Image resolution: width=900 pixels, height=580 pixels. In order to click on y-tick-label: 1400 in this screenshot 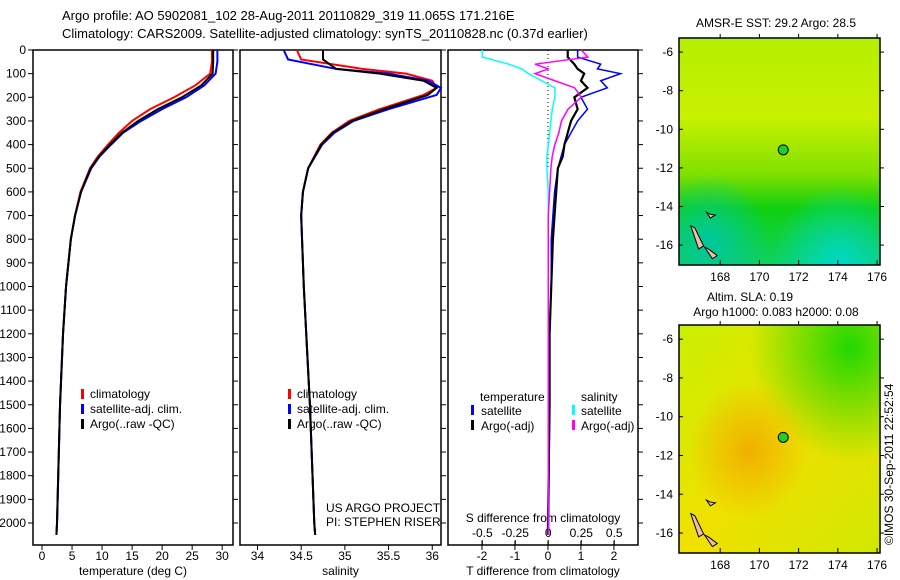, I will do `click(13, 381)`.